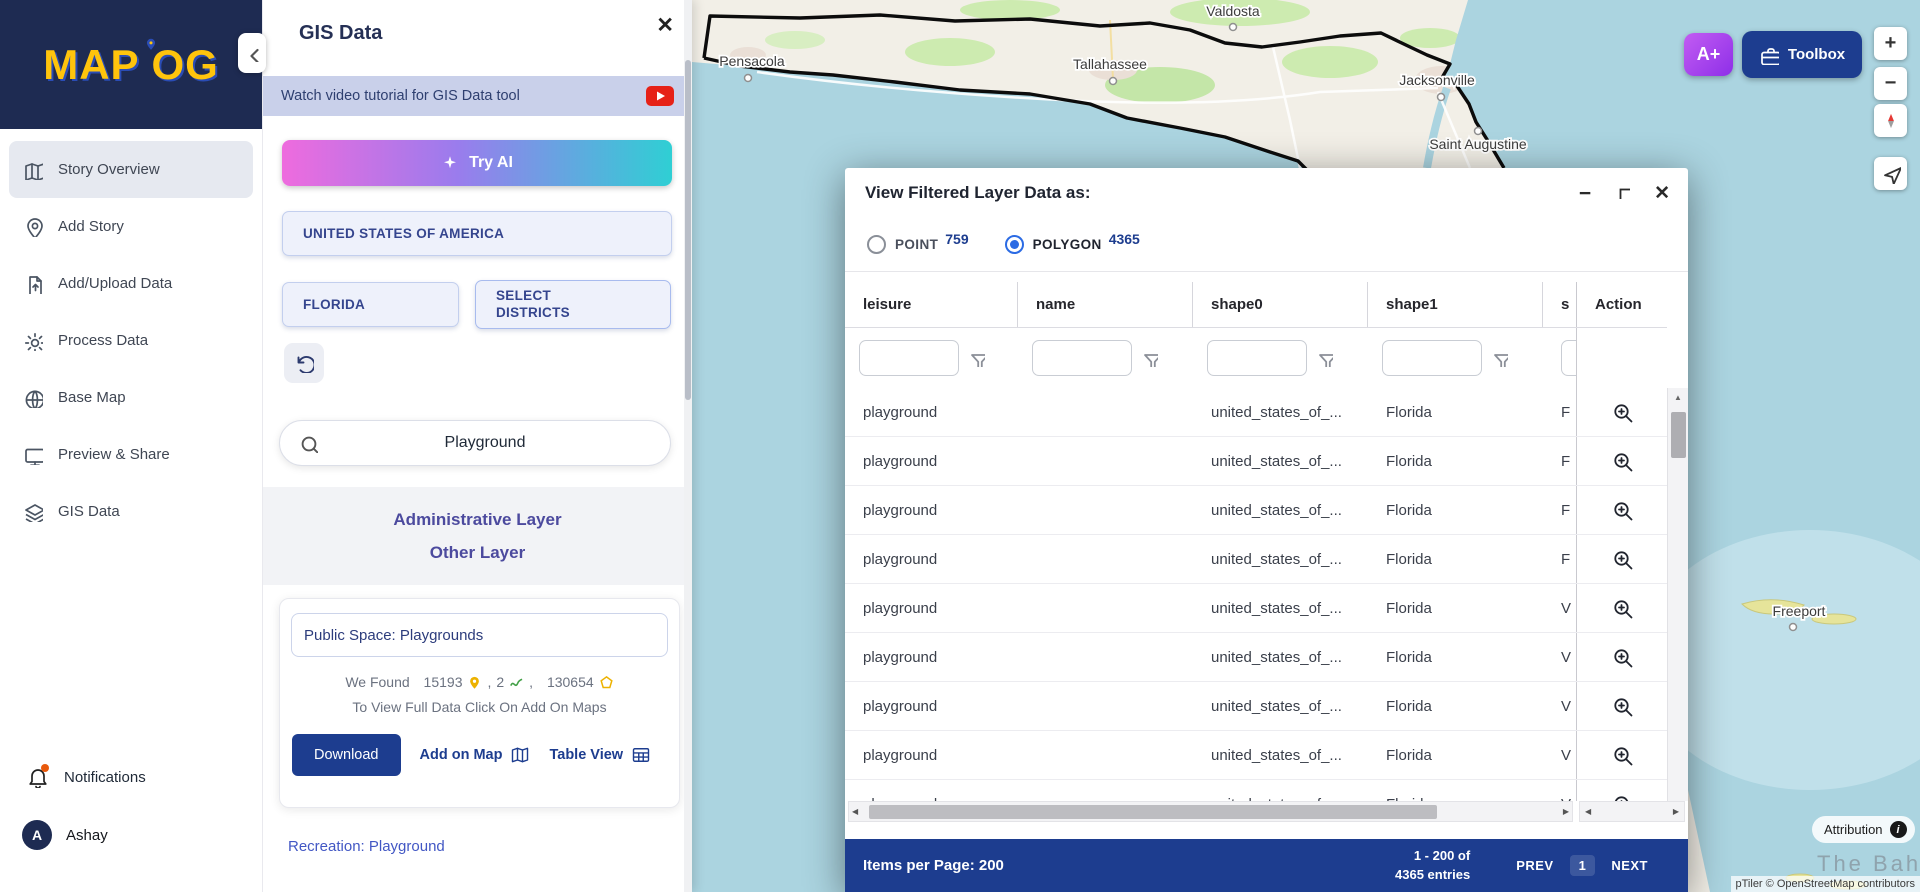 Image resolution: width=1920 pixels, height=892 pixels. I want to click on toolbox-label: Toolbox, so click(1816, 54).